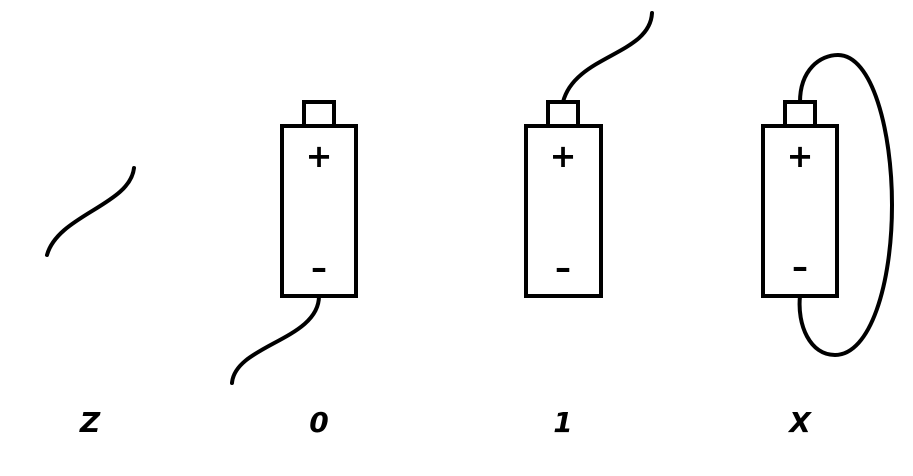 Image resolution: width=913 pixels, height=476 pixels. I want to click on floating-wire, so click(90, 211).